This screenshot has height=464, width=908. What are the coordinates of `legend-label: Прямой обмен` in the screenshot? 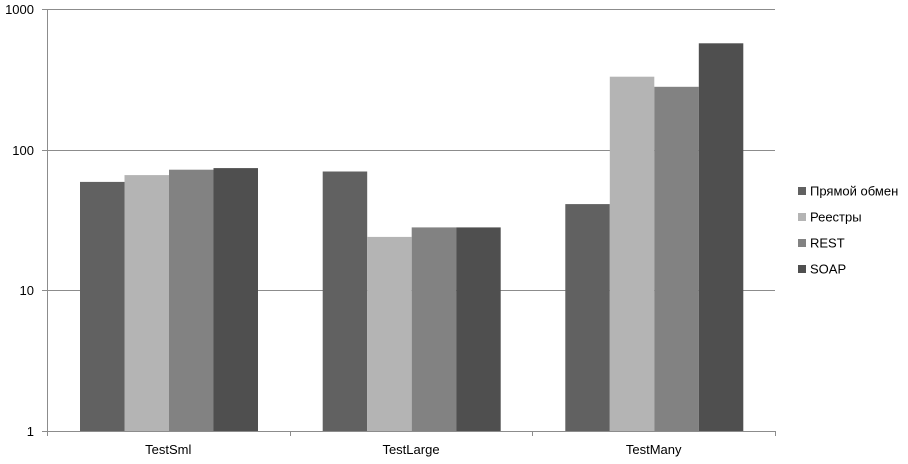 It's located at (854, 191).